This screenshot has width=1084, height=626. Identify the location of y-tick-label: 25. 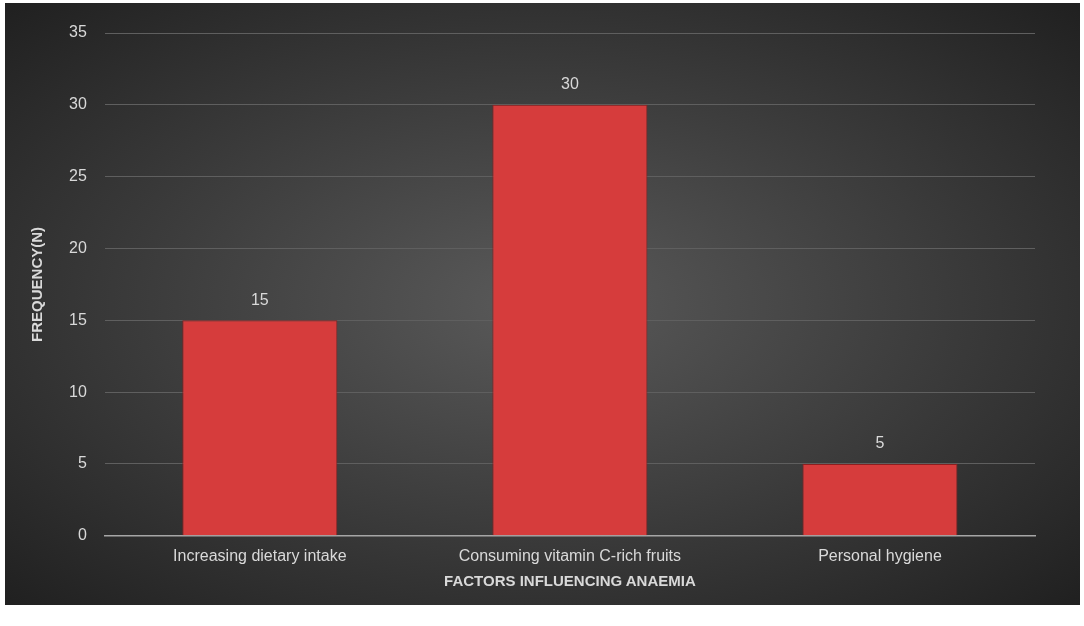
(78, 176).